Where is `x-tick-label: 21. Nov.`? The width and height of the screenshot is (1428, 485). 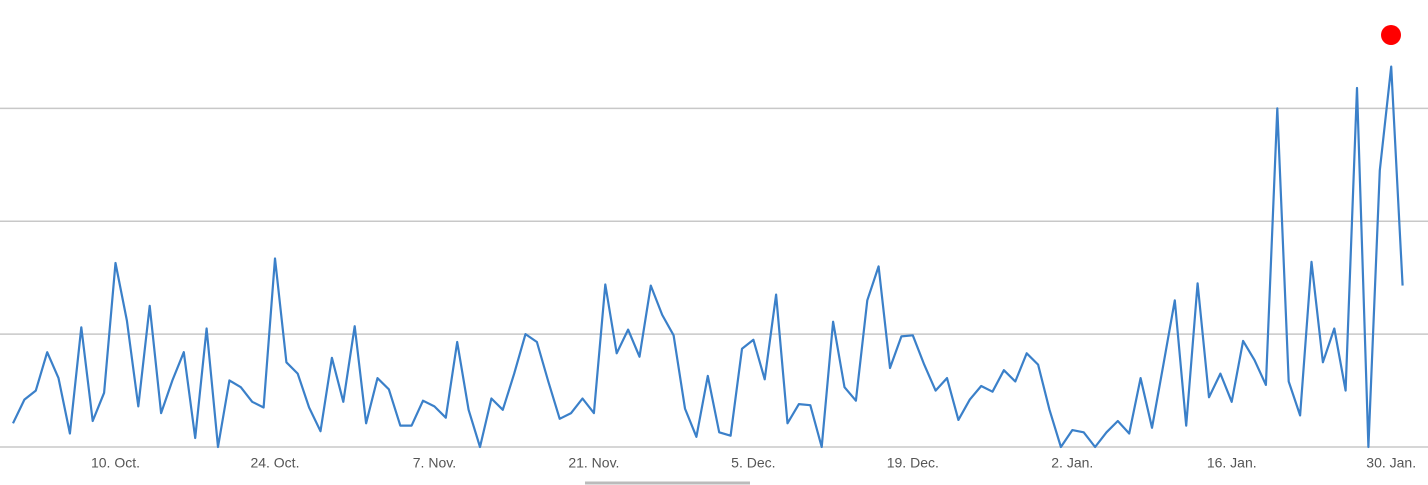 x-tick-label: 21. Nov. is located at coordinates (593, 463).